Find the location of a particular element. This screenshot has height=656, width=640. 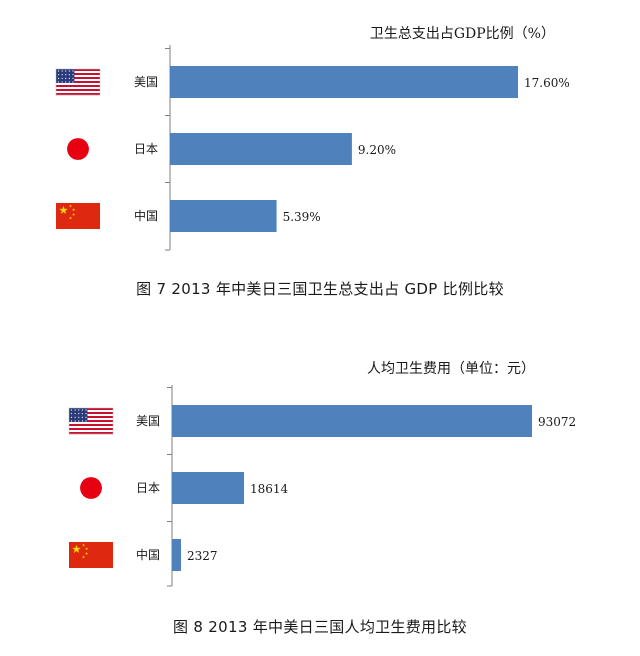

value-label-japan: 9.20% is located at coordinates (377, 150).